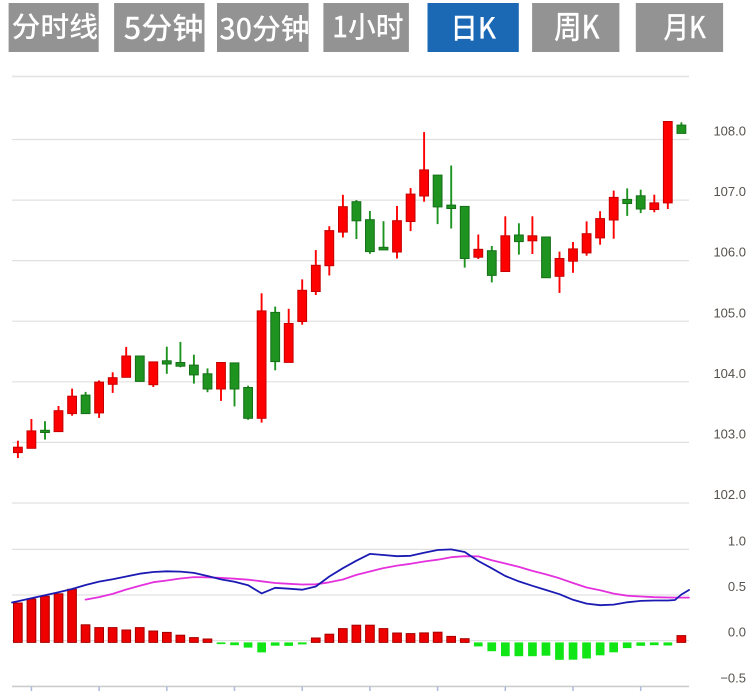 This screenshot has height=696, width=754. What do you see at coordinates (729, 434) in the screenshot?
I see `svg-text: 103.0` at bounding box center [729, 434].